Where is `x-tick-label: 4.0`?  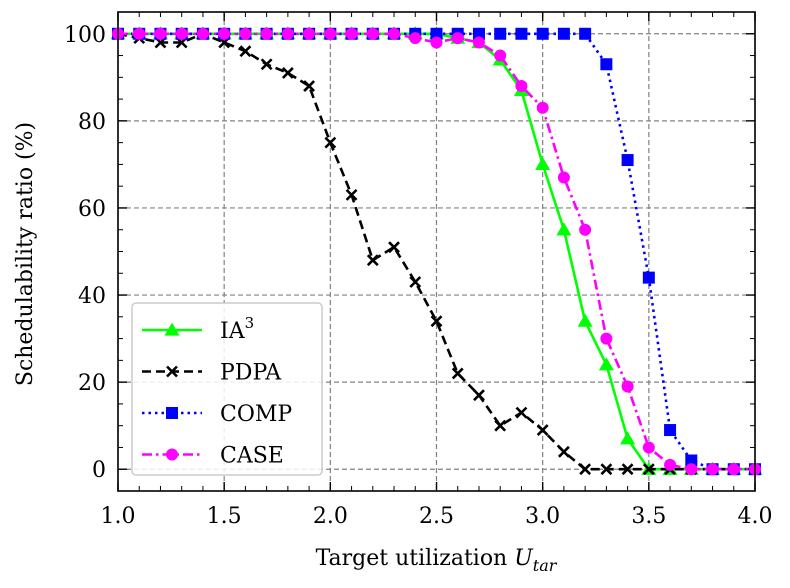 x-tick-label: 4.0 is located at coordinates (755, 516).